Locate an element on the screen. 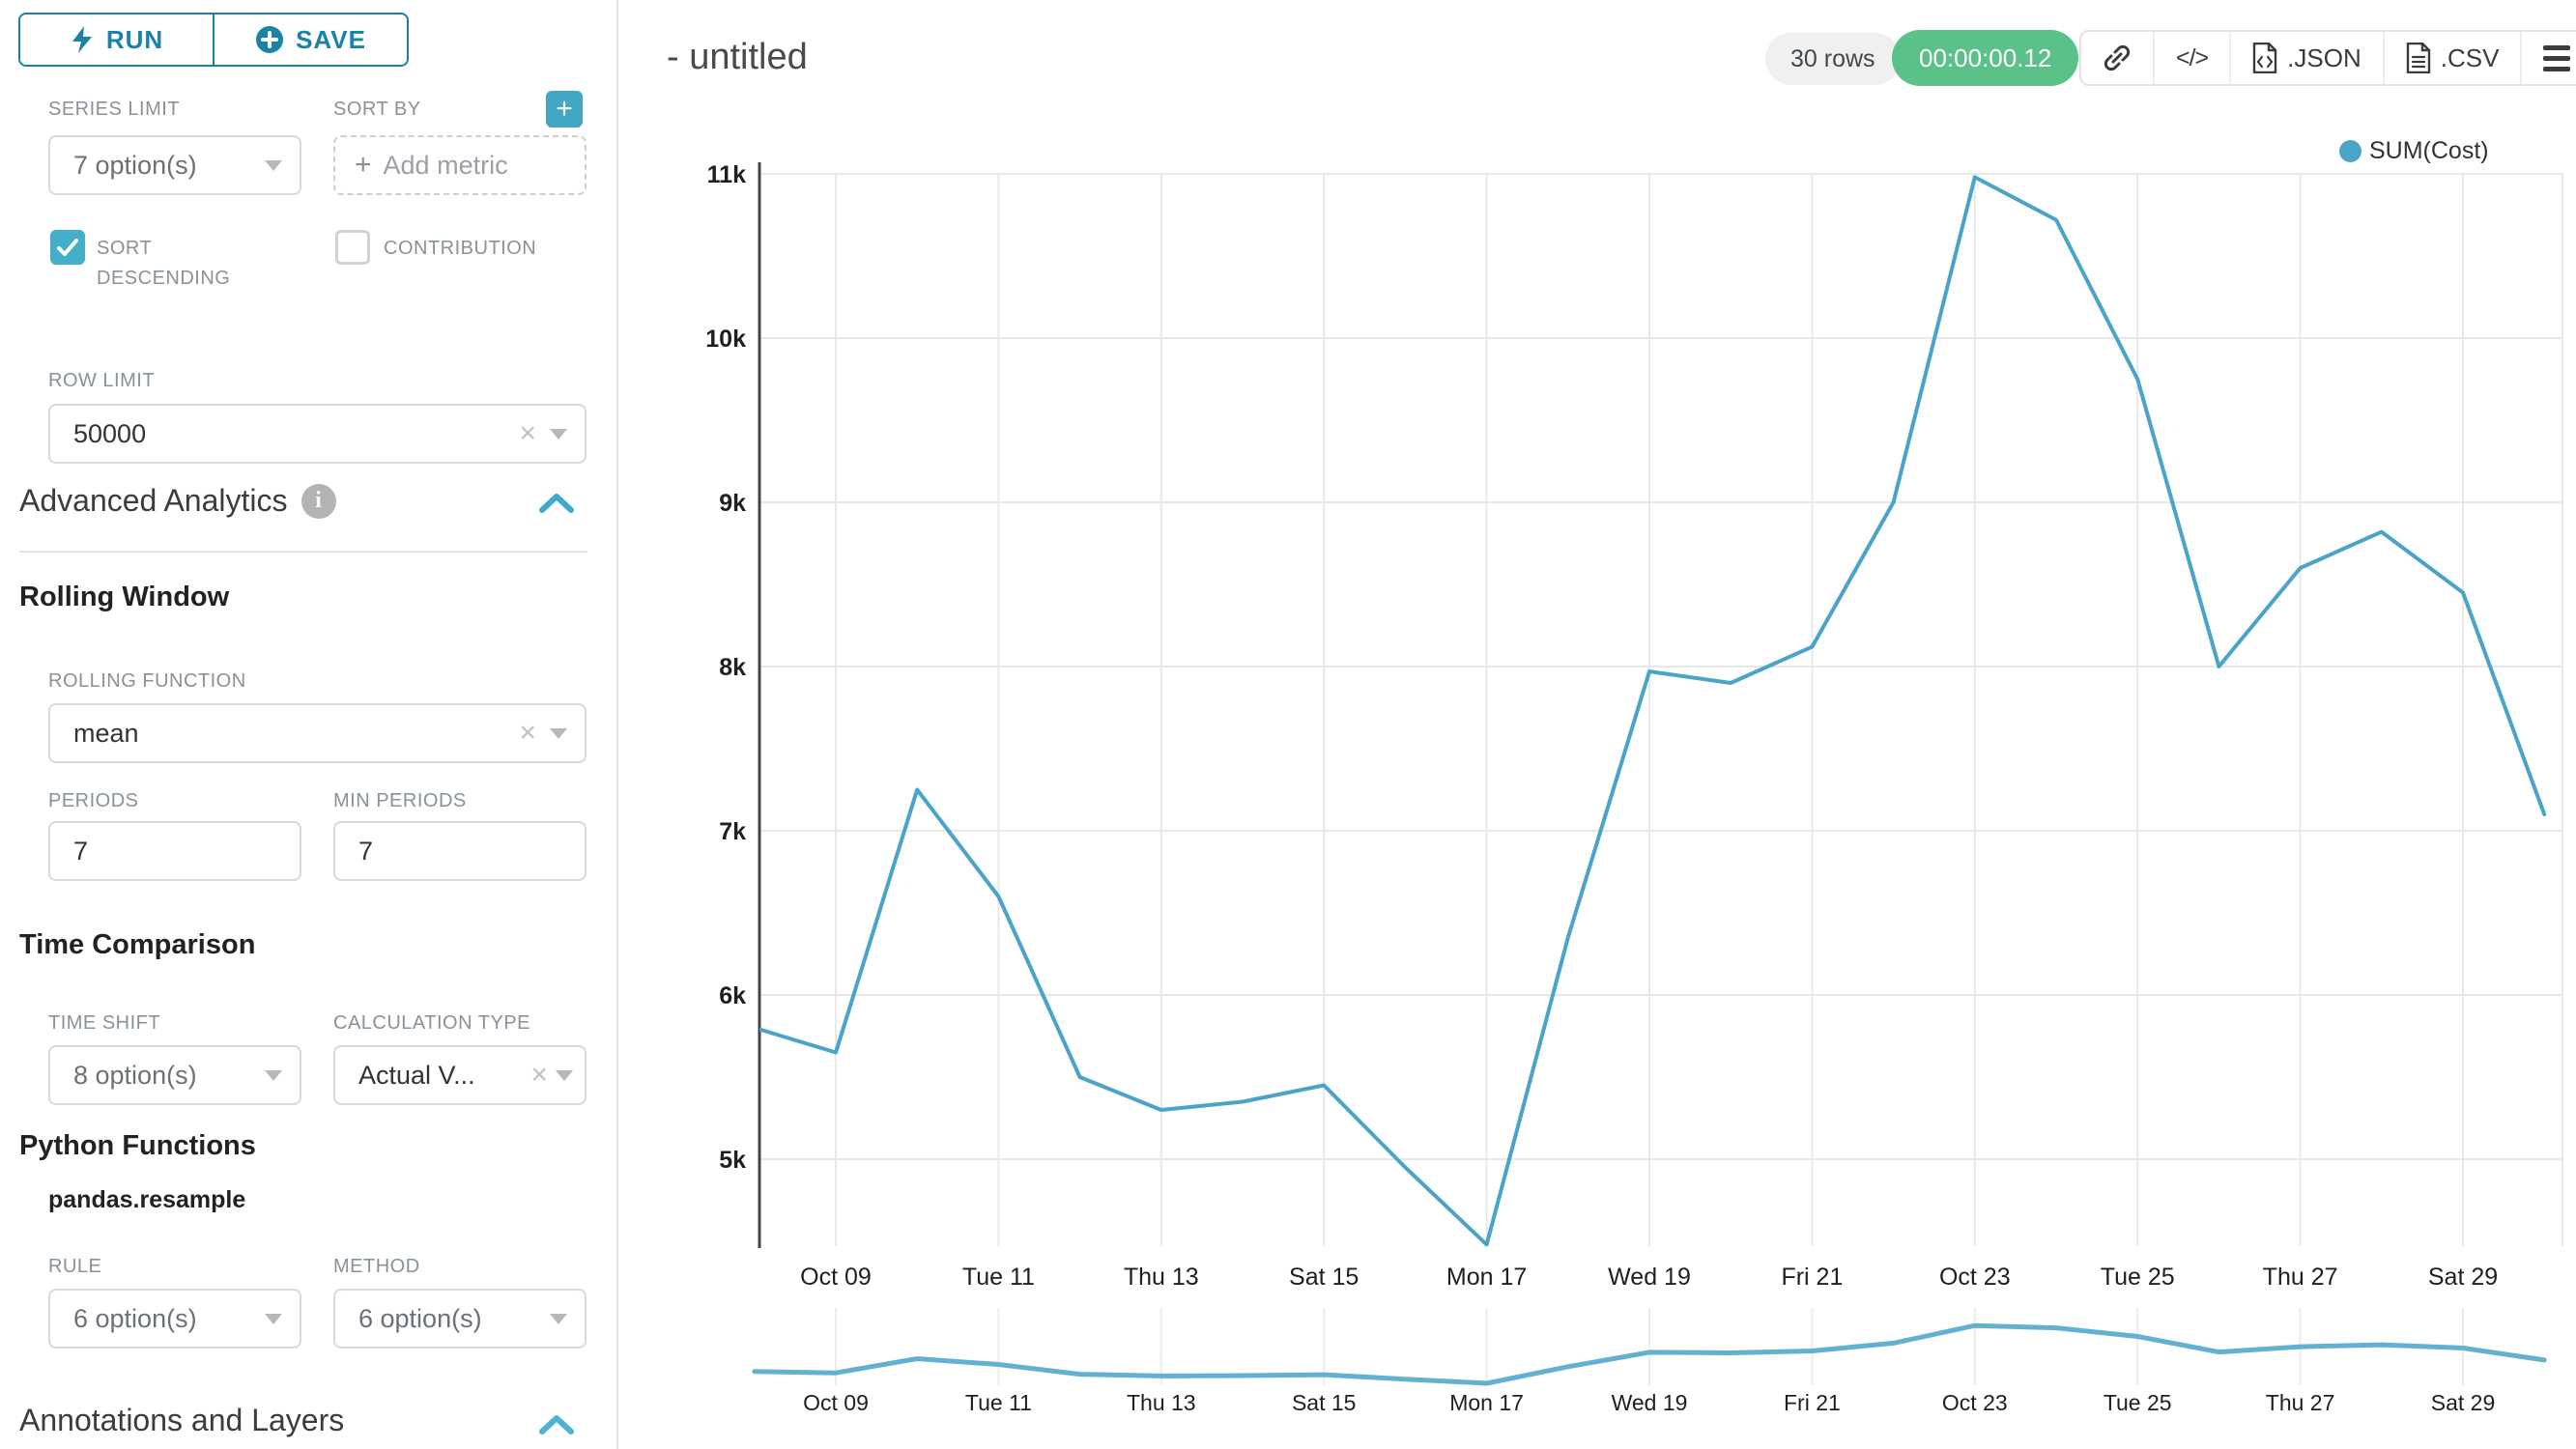  run-save-button-group: RUN SAVE is located at coordinates (214, 40).